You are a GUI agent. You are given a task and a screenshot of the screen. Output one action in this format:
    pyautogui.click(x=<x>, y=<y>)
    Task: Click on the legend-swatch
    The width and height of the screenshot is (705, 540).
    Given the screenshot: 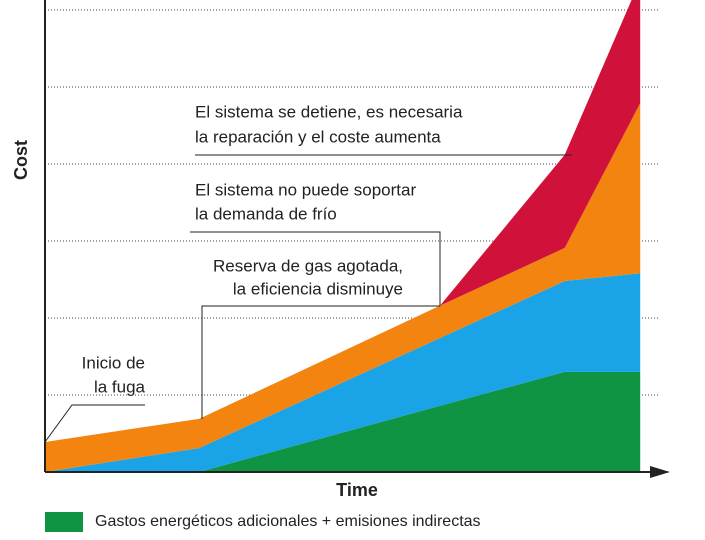 What is the action you would take?
    pyautogui.click(x=64, y=522)
    